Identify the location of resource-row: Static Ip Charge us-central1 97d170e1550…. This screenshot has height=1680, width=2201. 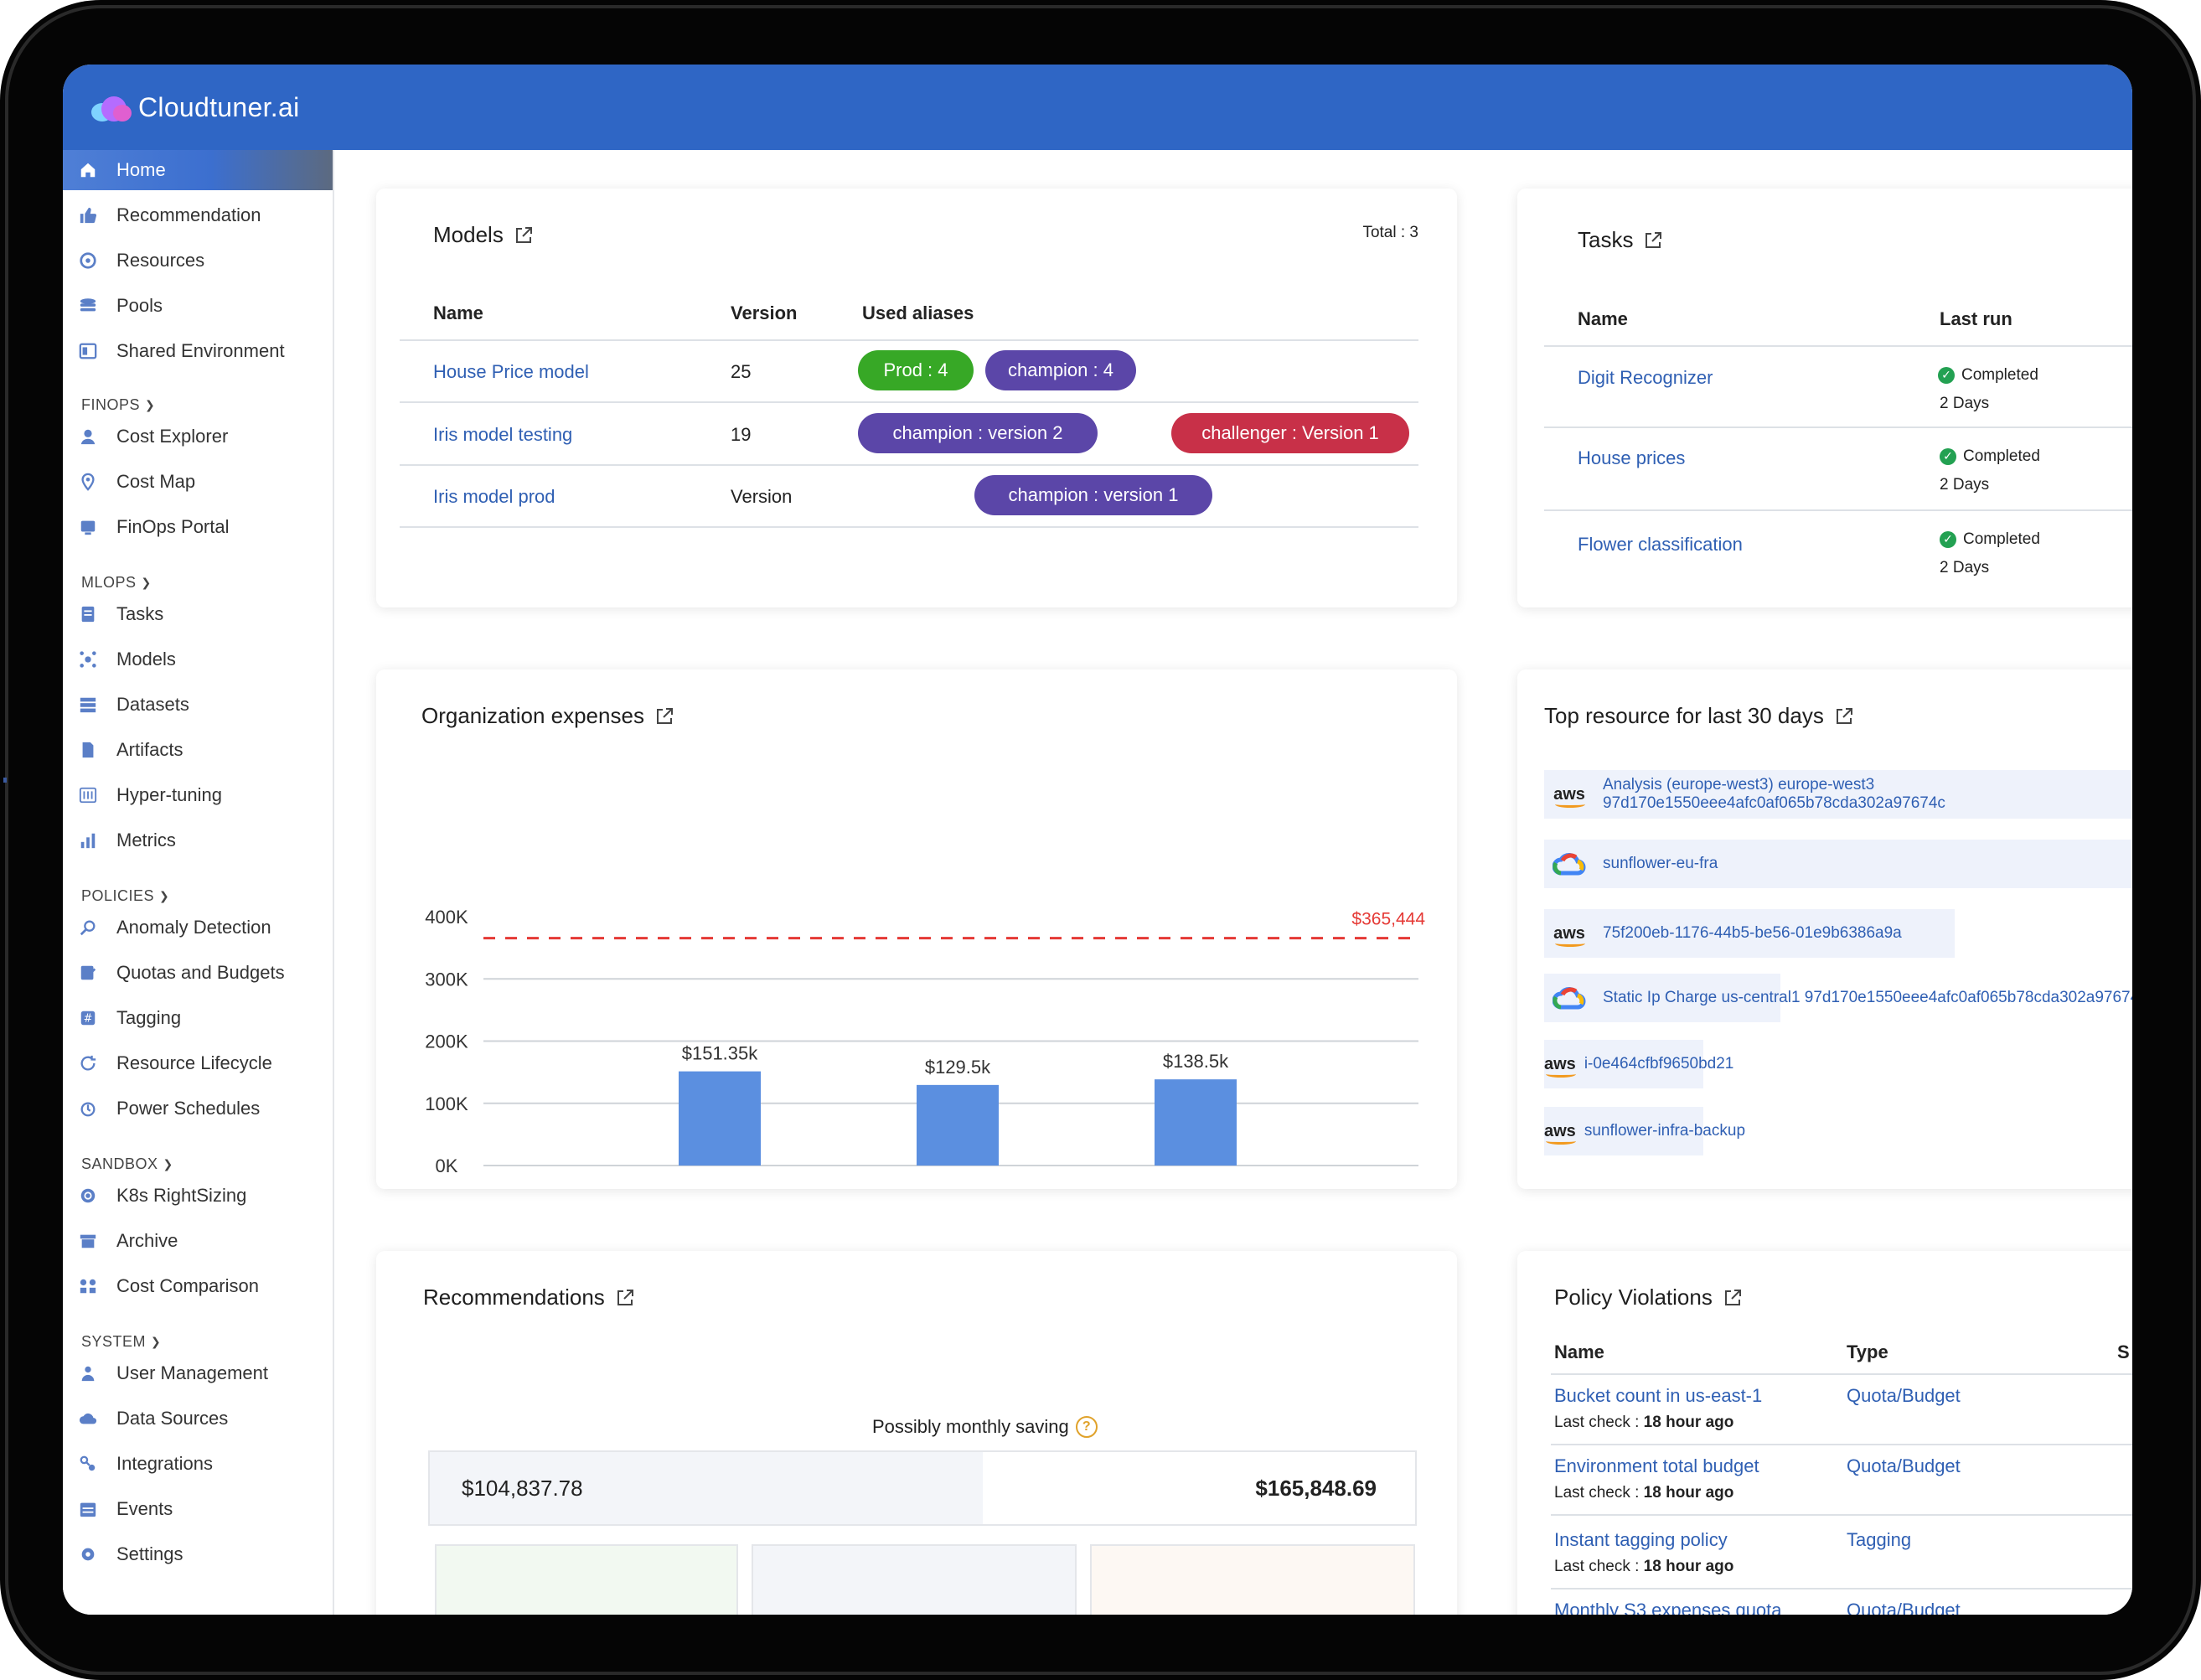
(1838, 998).